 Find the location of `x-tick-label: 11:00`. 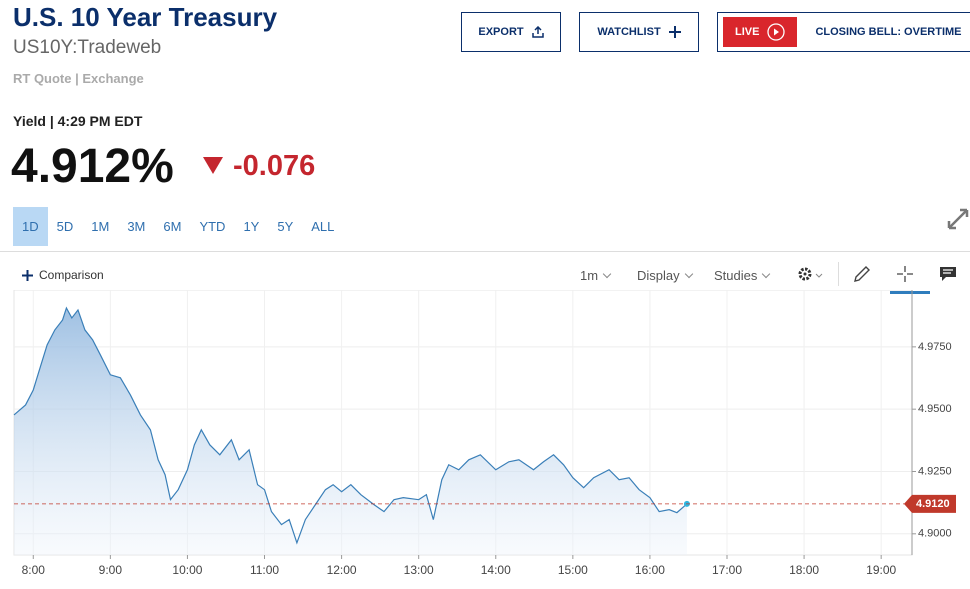

x-tick-label: 11:00 is located at coordinates (264, 570).